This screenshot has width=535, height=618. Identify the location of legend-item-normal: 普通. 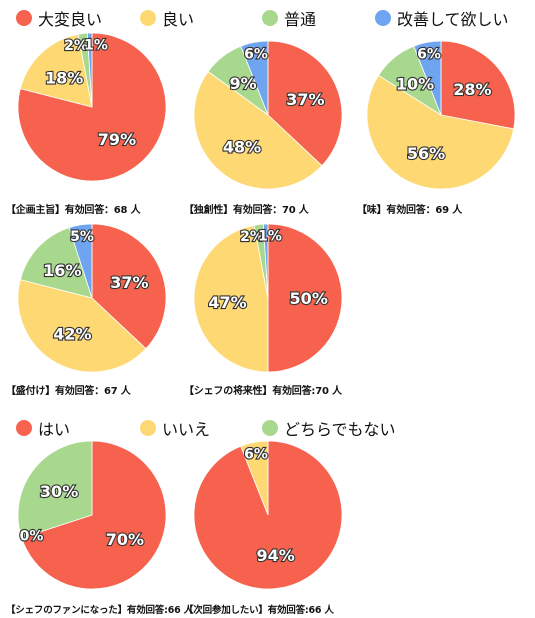
(289, 18).